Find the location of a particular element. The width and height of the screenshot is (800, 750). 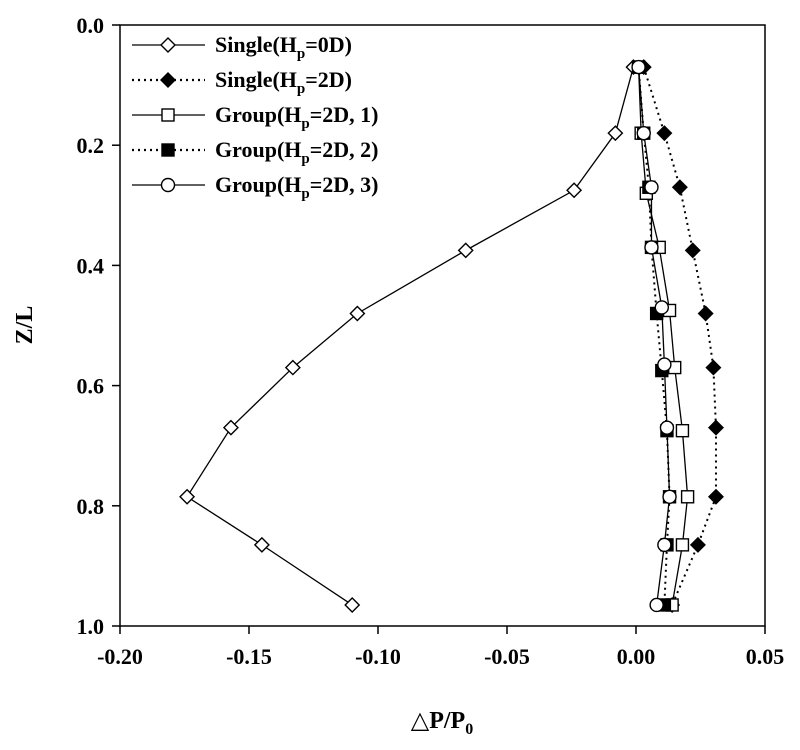

legend-label-0: Single(Hp=0D) is located at coordinates (283, 47).